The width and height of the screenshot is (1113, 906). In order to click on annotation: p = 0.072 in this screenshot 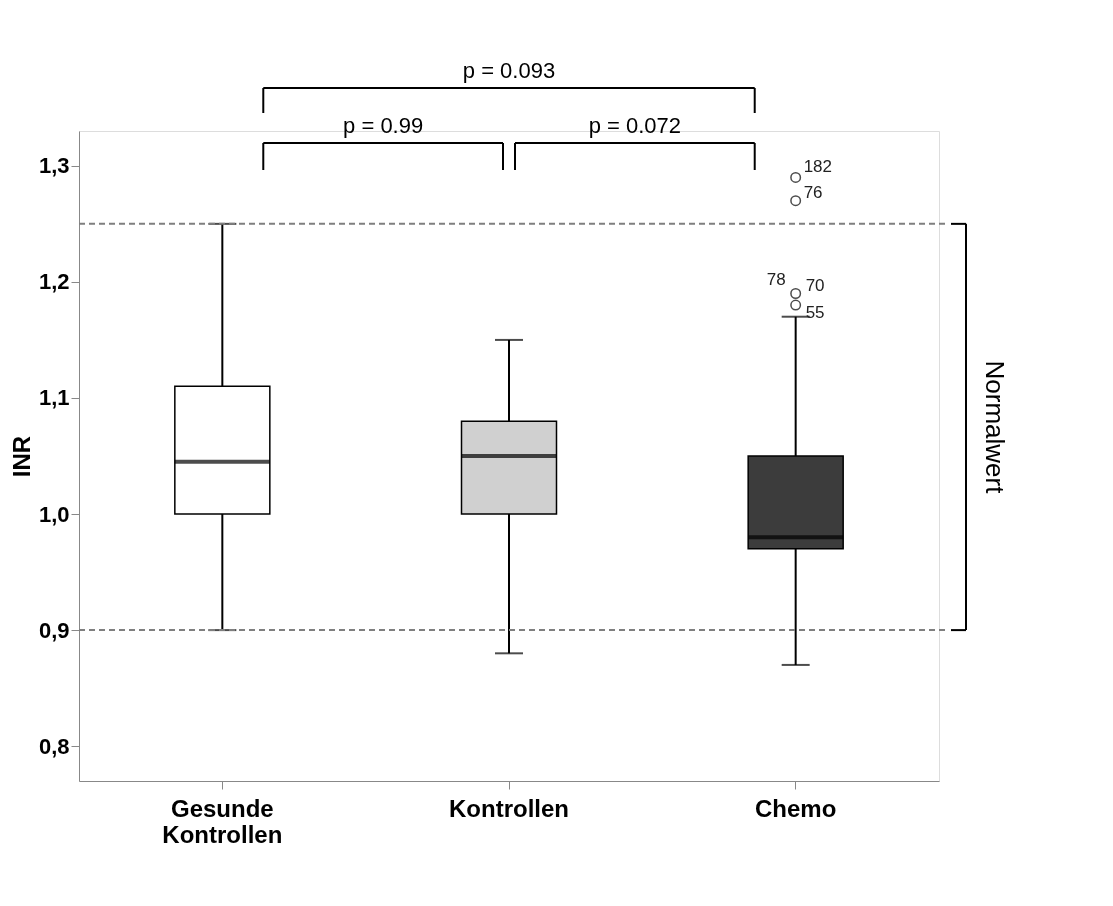, I will do `click(635, 125)`.